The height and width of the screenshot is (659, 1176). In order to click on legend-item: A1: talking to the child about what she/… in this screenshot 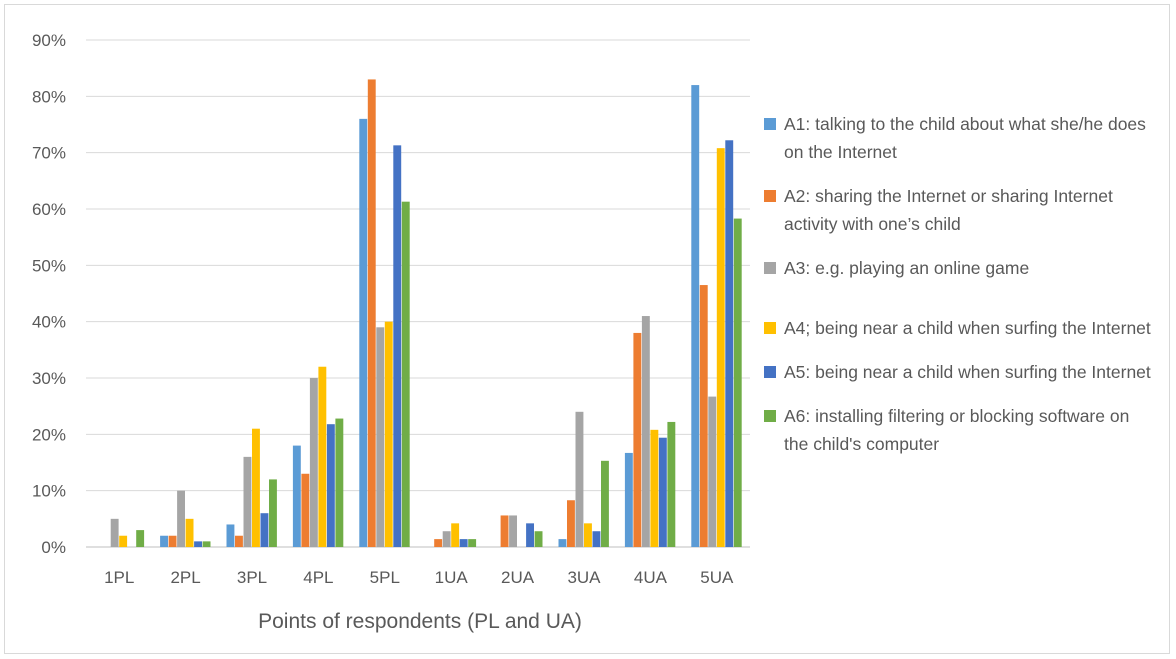, I will do `click(957, 138)`.